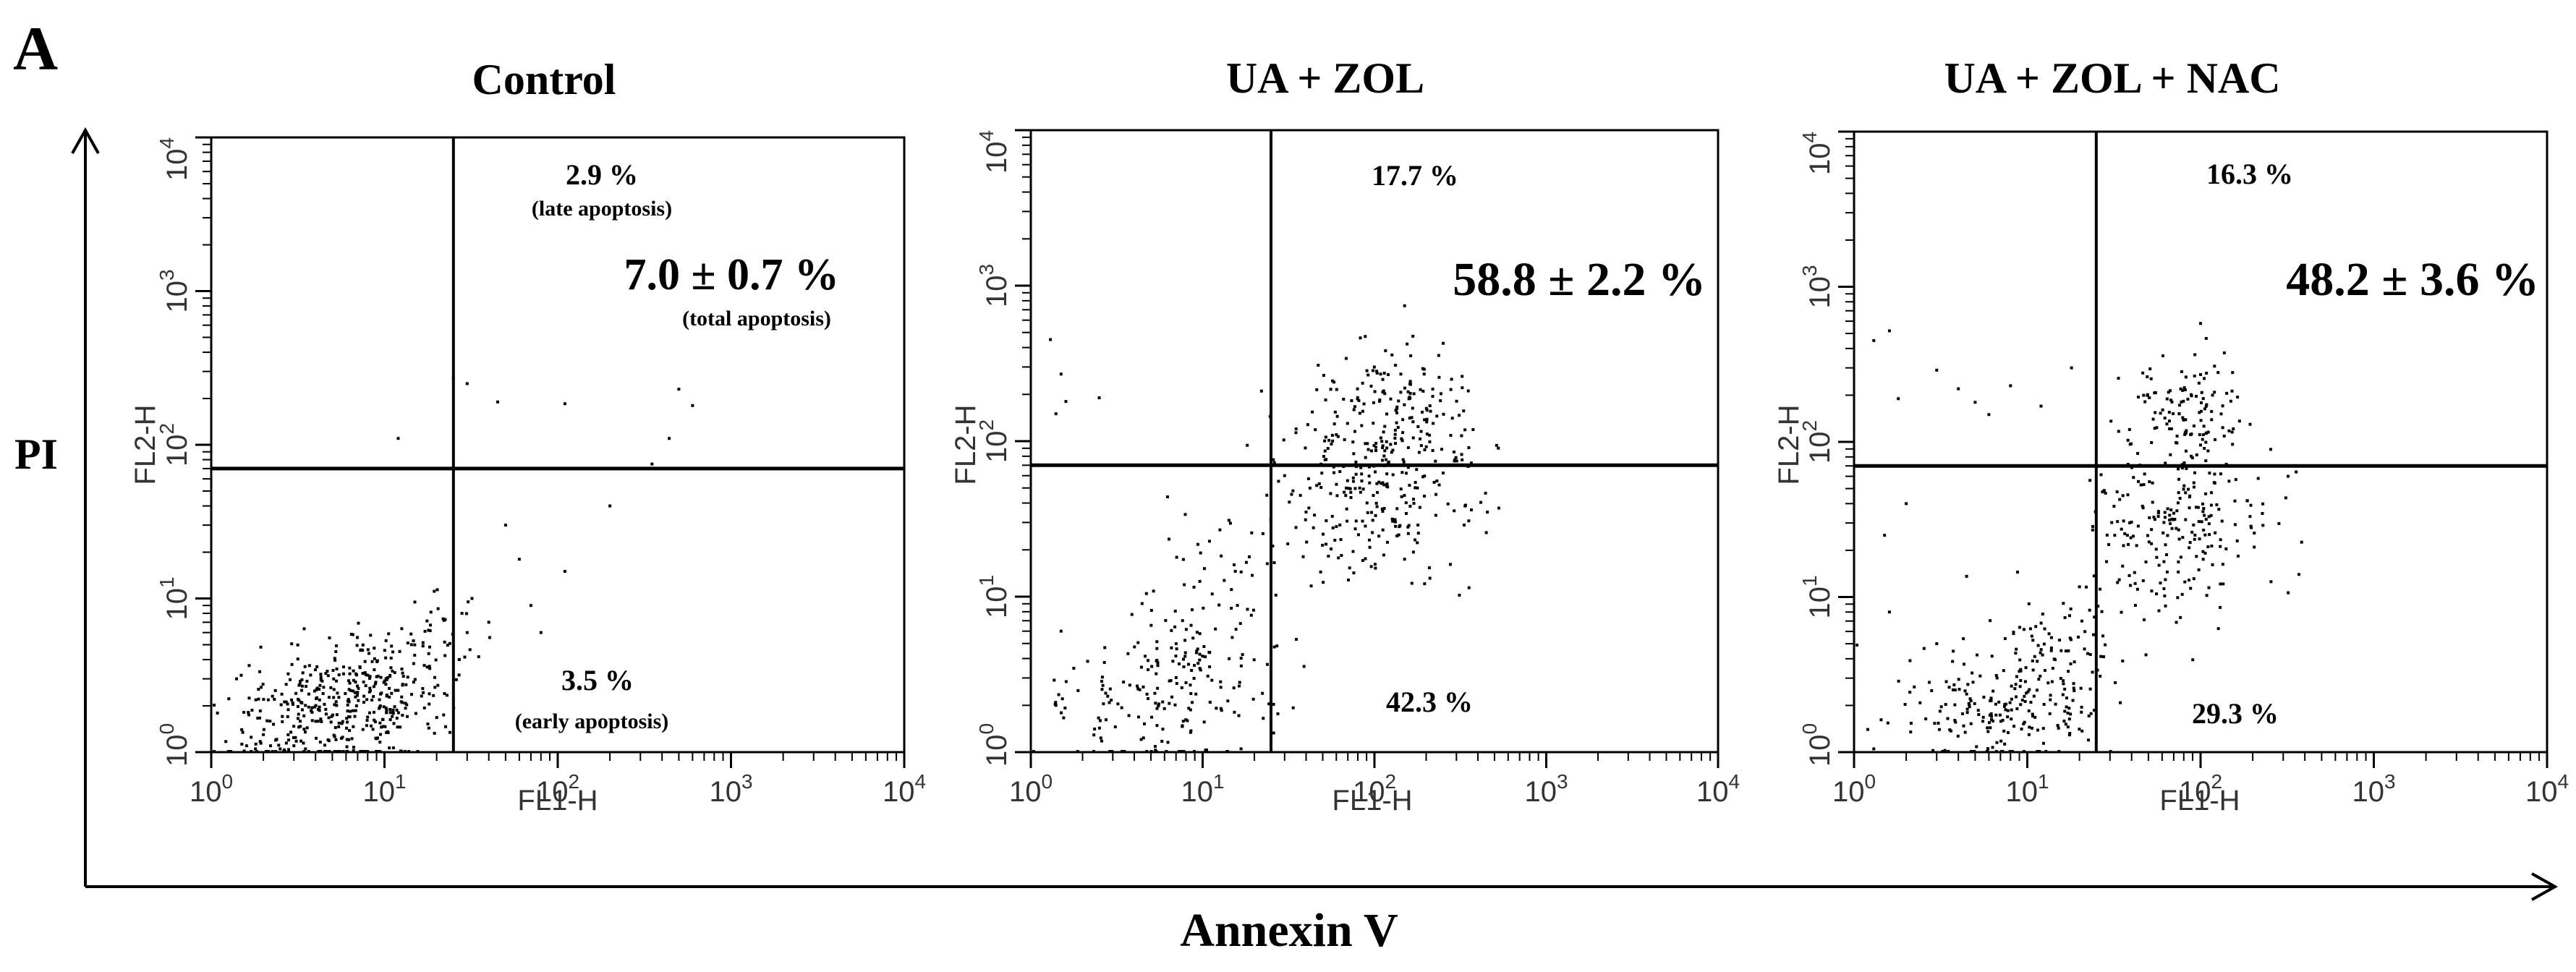 This screenshot has width=2576, height=972. Describe the element at coordinates (2545, 886) in the screenshot. I see `outer-x-axis-arrow` at that location.